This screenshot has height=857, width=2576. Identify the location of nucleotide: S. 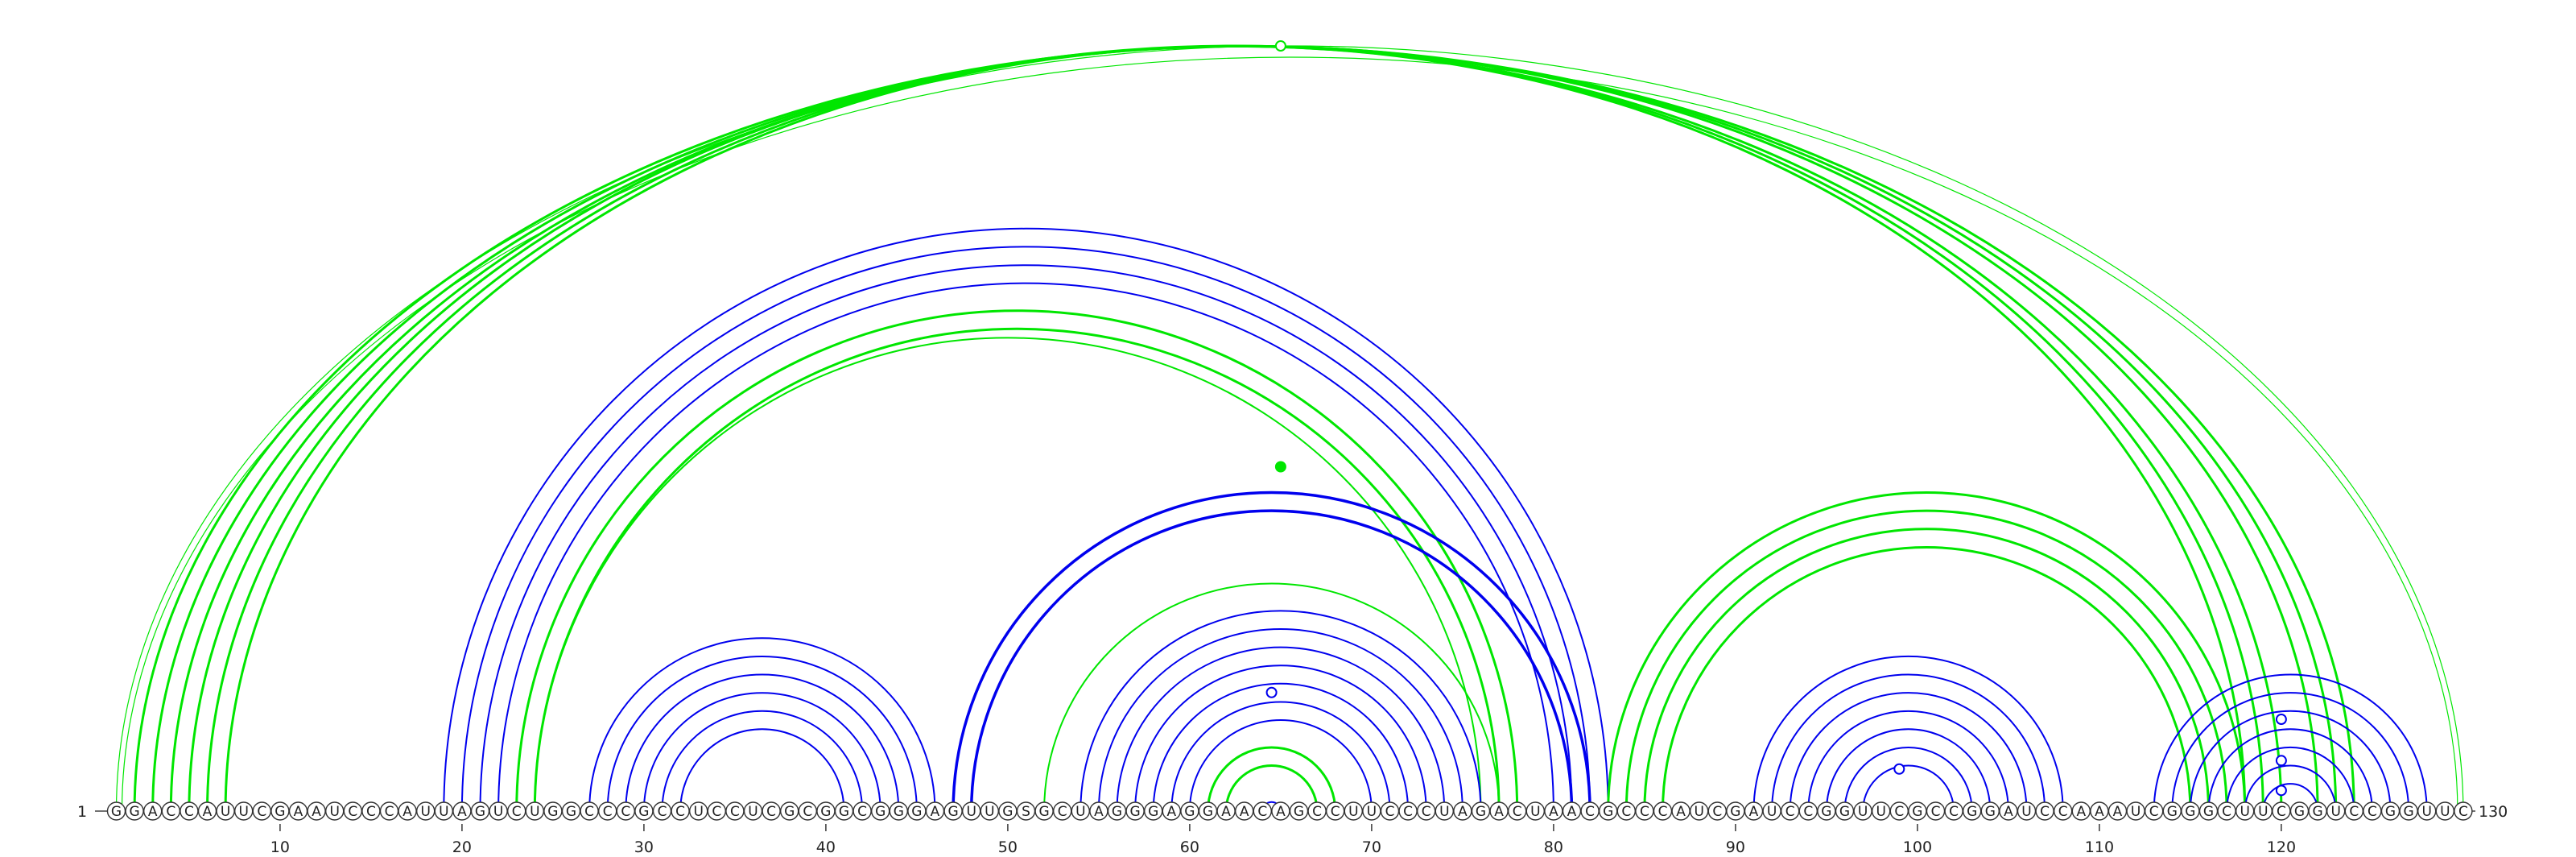
(1026, 811).